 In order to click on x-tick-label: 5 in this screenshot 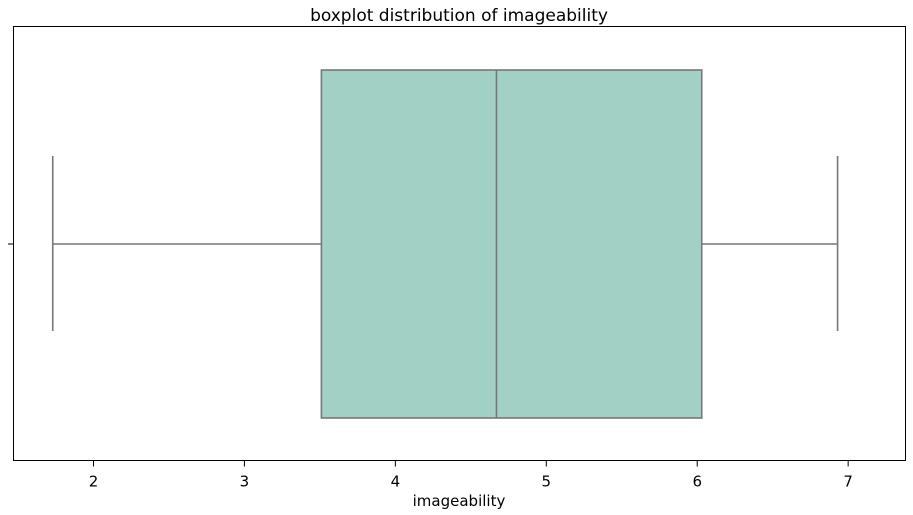, I will do `click(547, 482)`.